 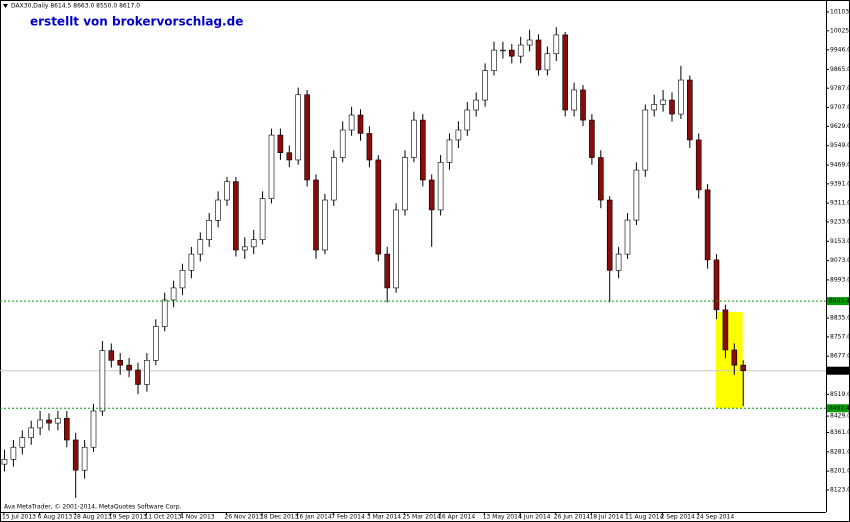 What do you see at coordinates (534, 517) in the screenshot?
I see `x-tick-label: 4 Jun 2014` at bounding box center [534, 517].